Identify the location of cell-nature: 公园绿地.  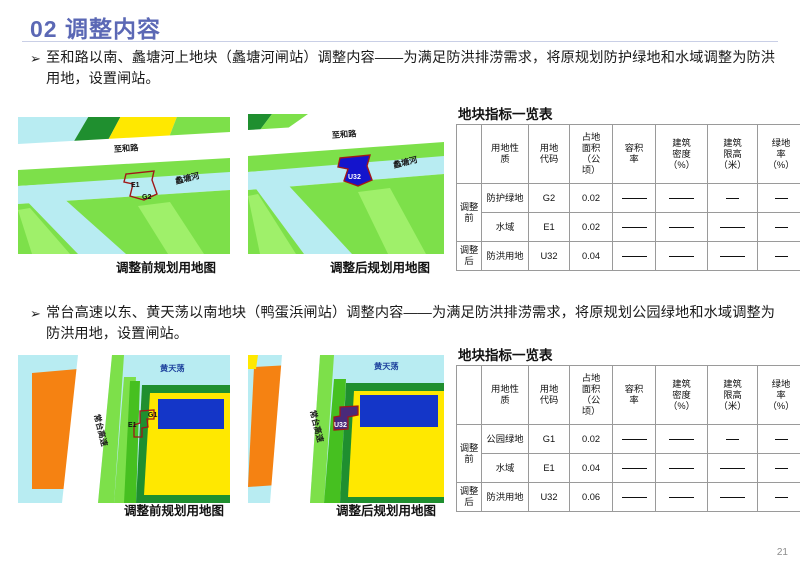
(505, 439).